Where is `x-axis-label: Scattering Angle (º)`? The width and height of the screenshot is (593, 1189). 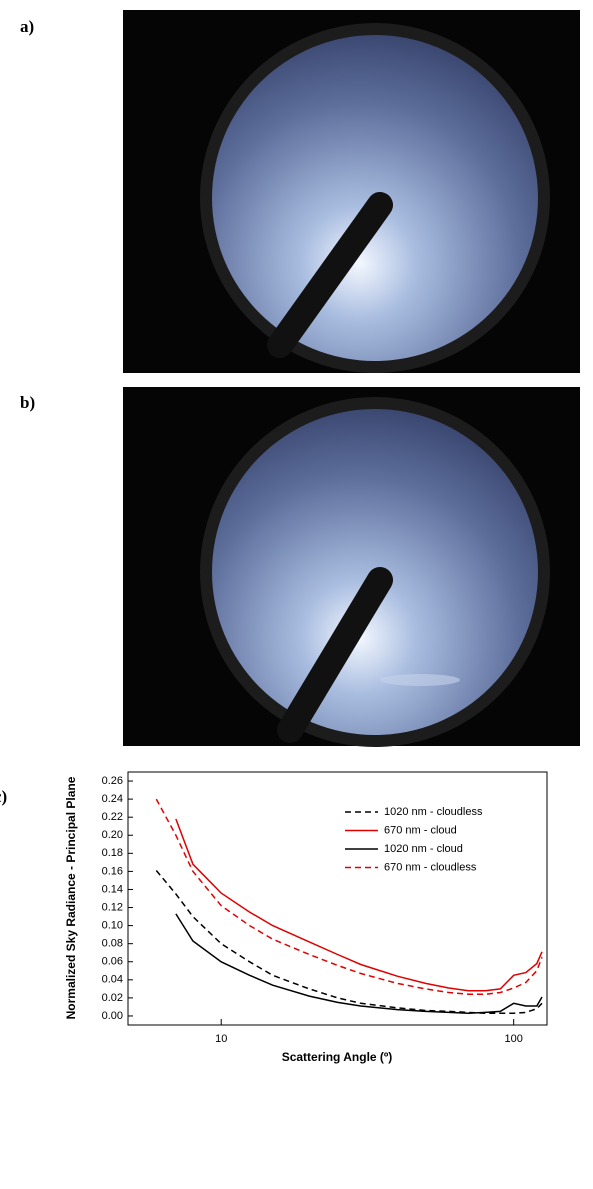 x-axis-label: Scattering Angle (º) is located at coordinates (337, 1057).